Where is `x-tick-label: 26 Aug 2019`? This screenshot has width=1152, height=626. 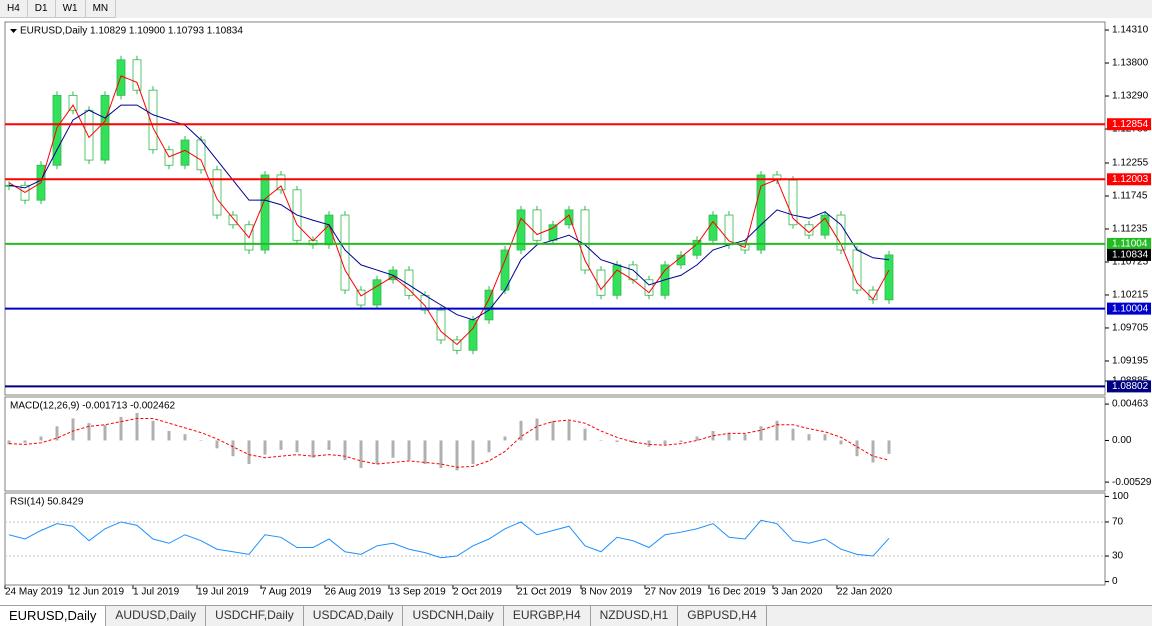
x-tick-label: 26 Aug 2019 is located at coordinates (353, 592).